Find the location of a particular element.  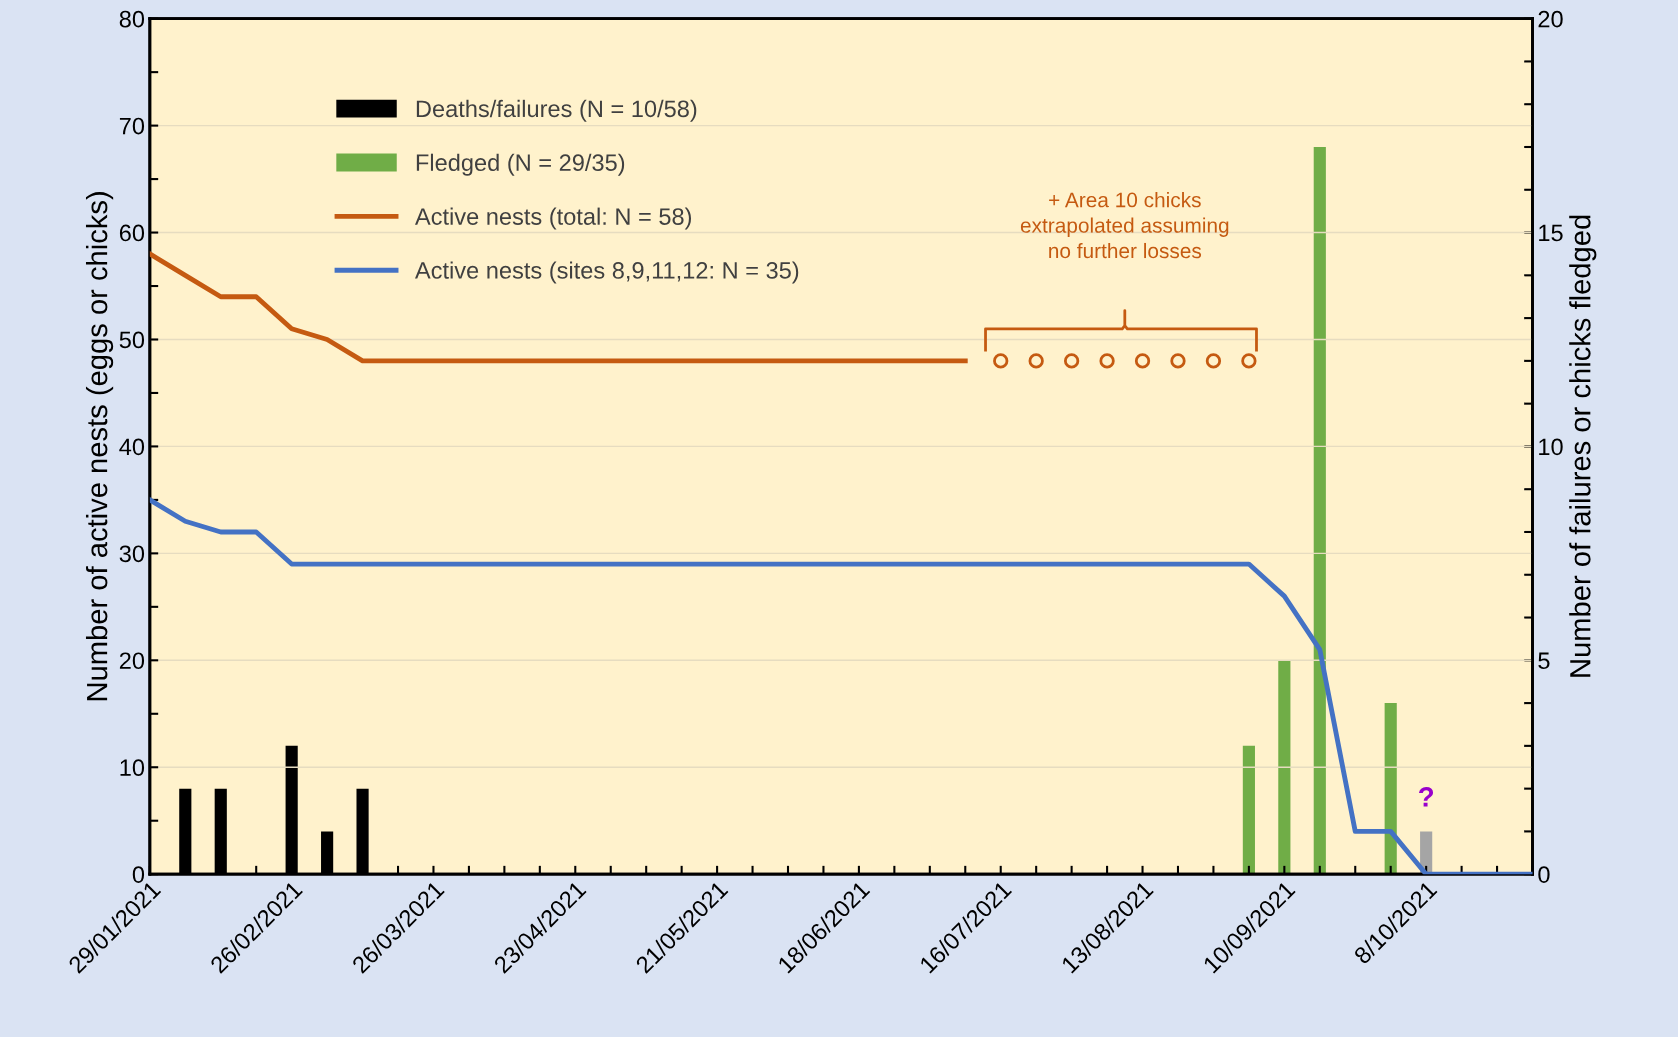

y-tick-label: 50 is located at coordinates (132, 340).